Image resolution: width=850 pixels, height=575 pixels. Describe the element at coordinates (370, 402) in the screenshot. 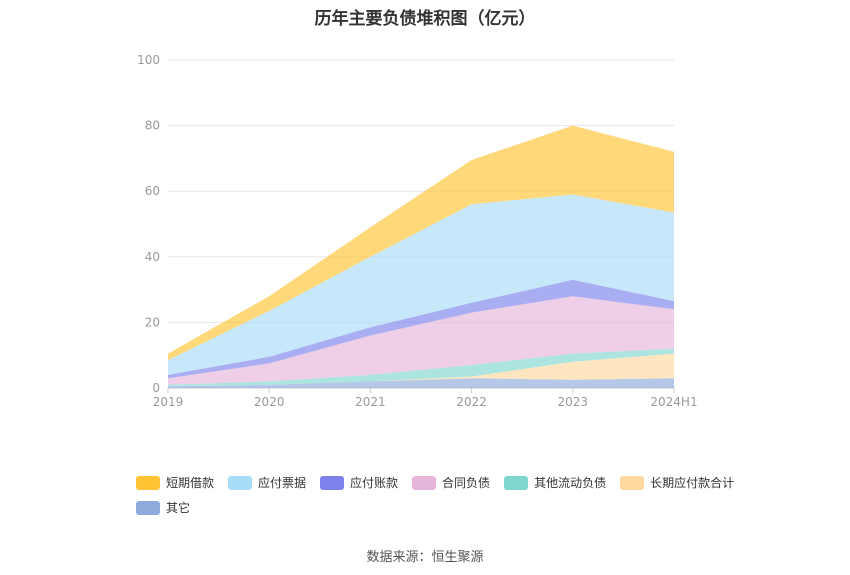

I see `x-tick-label: 2021` at that location.